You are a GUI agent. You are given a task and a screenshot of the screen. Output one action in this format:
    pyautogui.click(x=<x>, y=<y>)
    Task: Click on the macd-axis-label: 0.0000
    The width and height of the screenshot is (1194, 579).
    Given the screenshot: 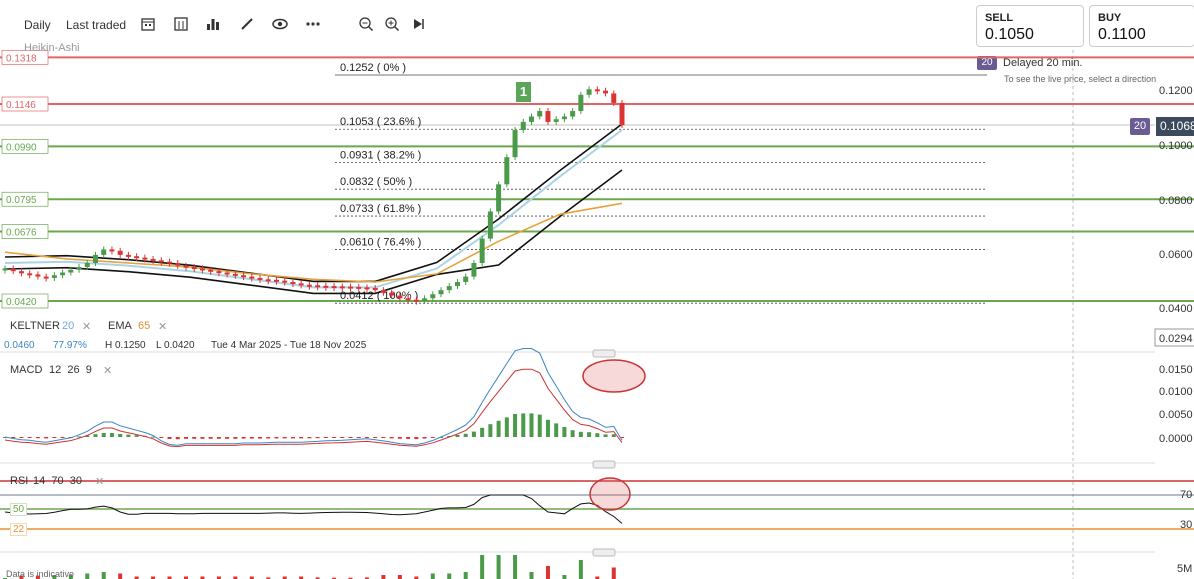 What is the action you would take?
    pyautogui.click(x=1176, y=439)
    